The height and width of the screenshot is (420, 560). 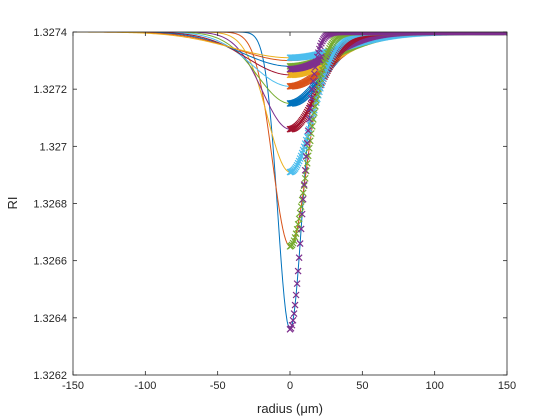 I want to click on x-axis-label: radius (μm), so click(x=290, y=408).